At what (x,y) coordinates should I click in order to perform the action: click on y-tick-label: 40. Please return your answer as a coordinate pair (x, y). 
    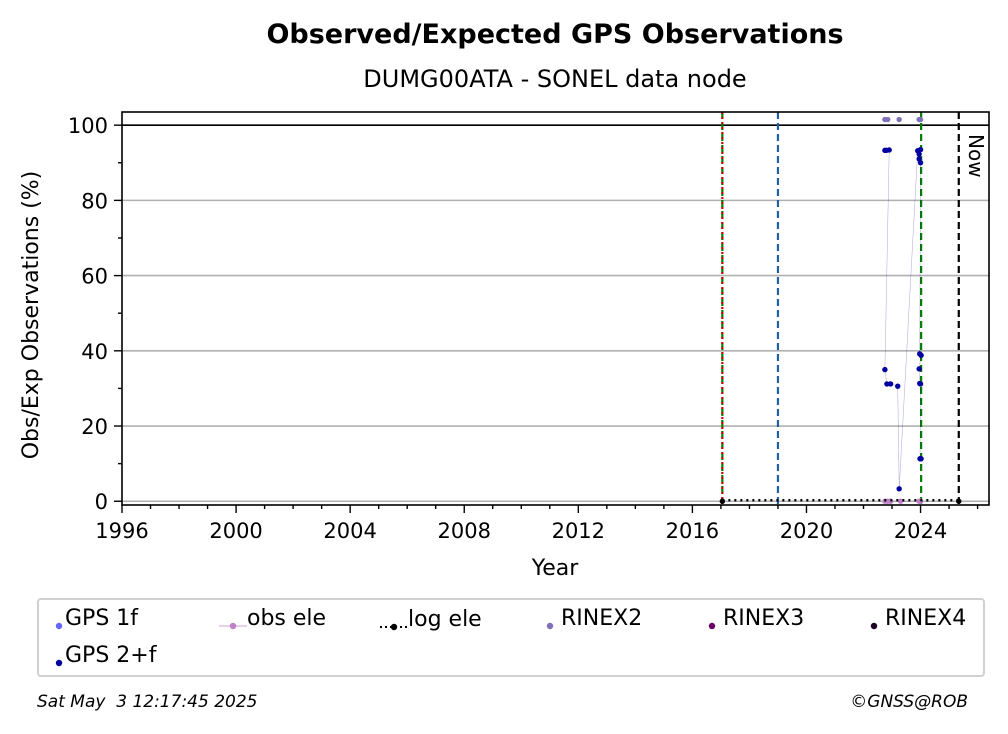
    Looking at the image, I should click on (94, 352).